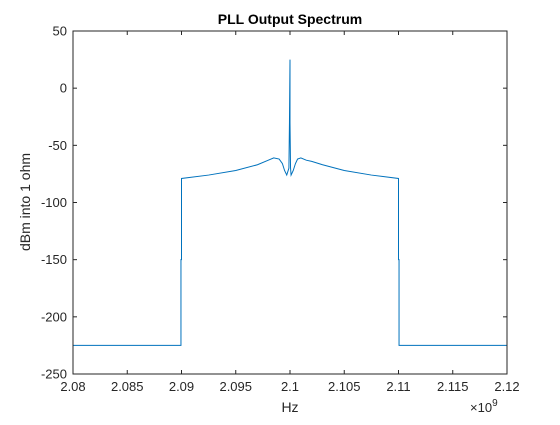  I want to click on x-tick-label: 2.085, so click(127, 386).